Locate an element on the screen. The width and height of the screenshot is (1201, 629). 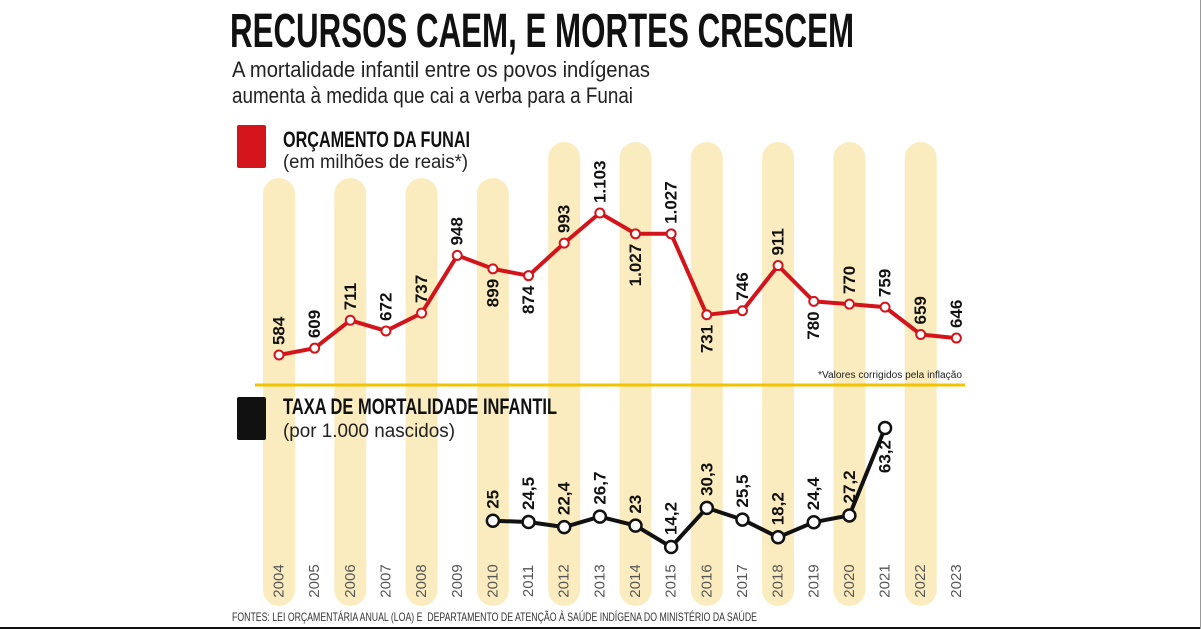
budget-value-label: 737 is located at coordinates (421, 289).